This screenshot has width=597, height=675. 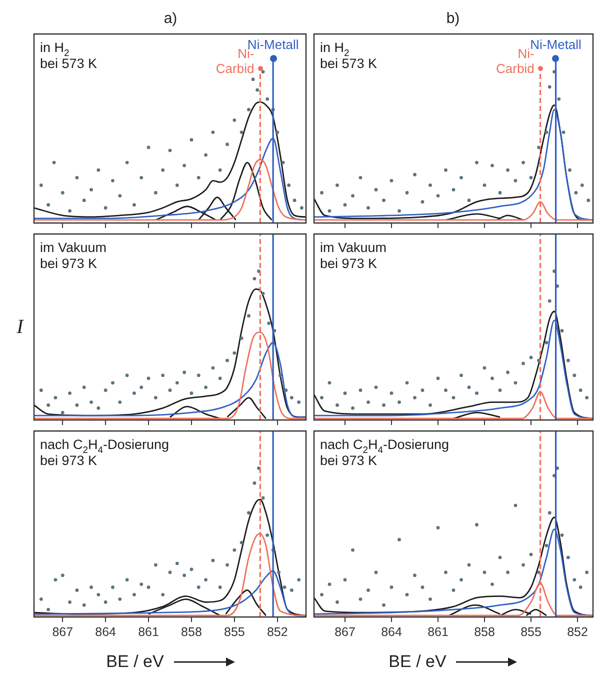 I want to click on chart-title: a), so click(x=171, y=19).